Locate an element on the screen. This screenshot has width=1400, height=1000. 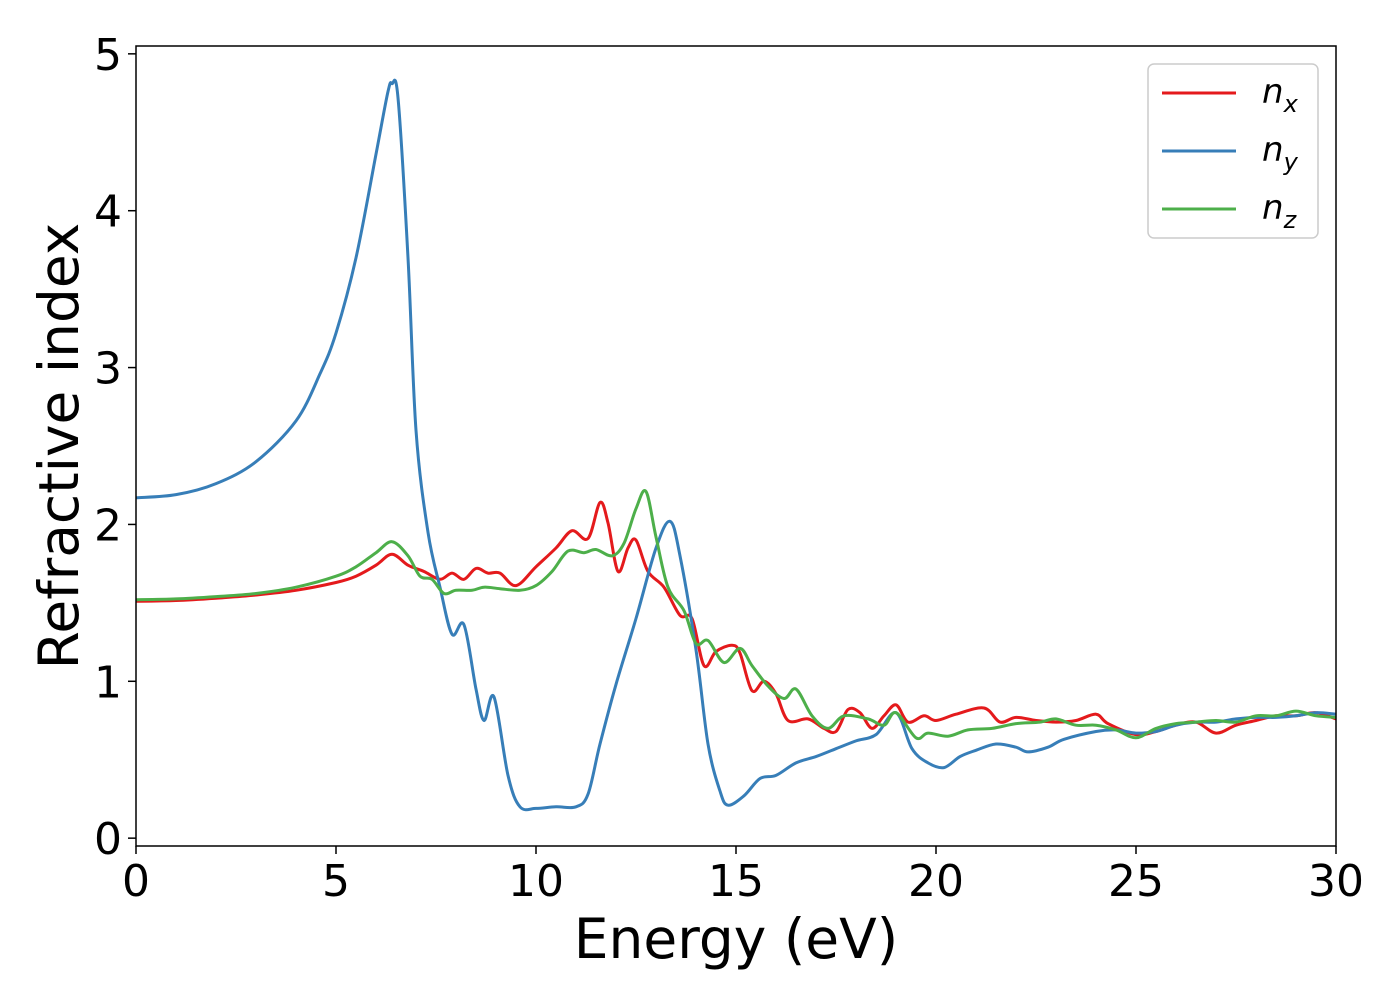
x-tick-label: 20 is located at coordinates (936, 881).